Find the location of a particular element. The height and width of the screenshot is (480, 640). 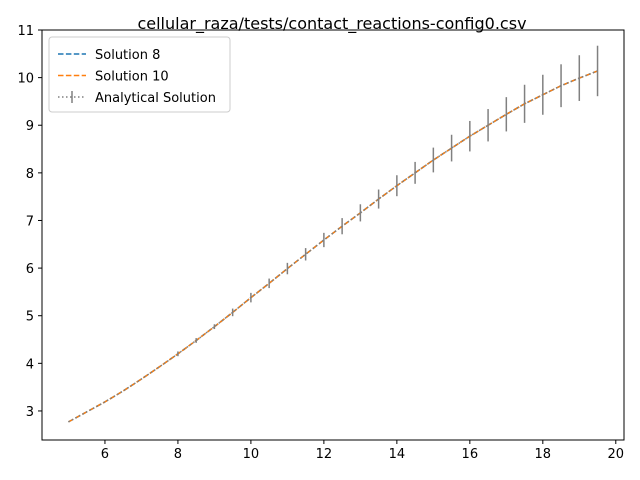

x-tick-label: 6 is located at coordinates (105, 454).